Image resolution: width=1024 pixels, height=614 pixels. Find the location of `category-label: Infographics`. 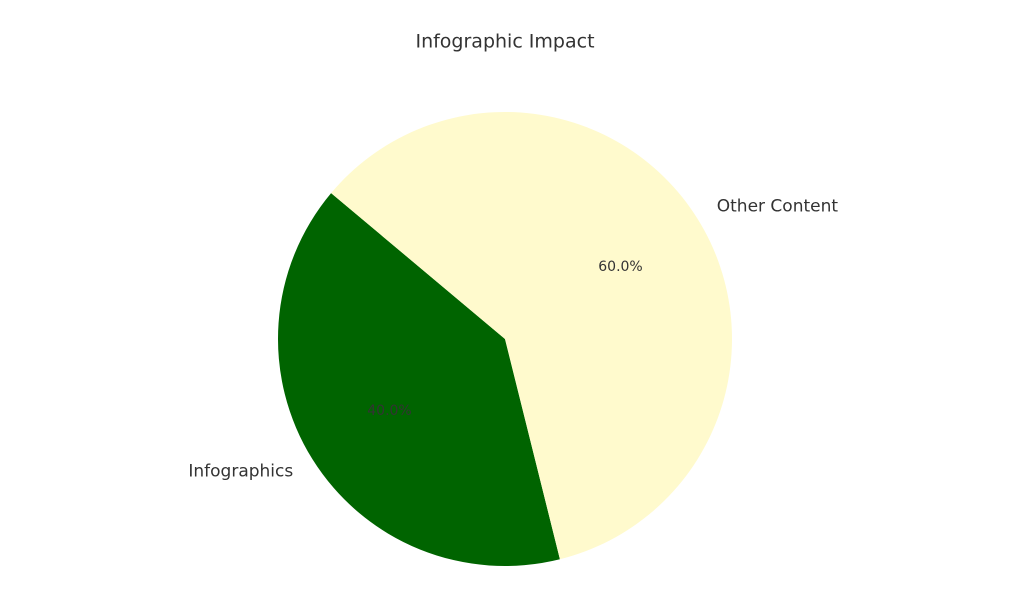

category-label: Infographics is located at coordinates (240, 471).